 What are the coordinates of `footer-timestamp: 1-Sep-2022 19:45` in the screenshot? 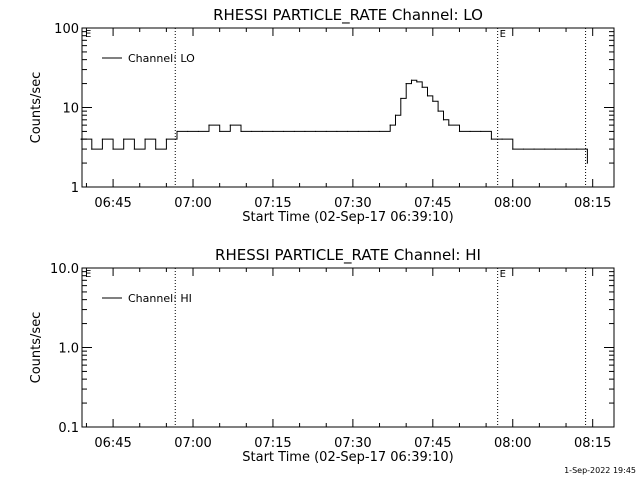 It's located at (600, 470).